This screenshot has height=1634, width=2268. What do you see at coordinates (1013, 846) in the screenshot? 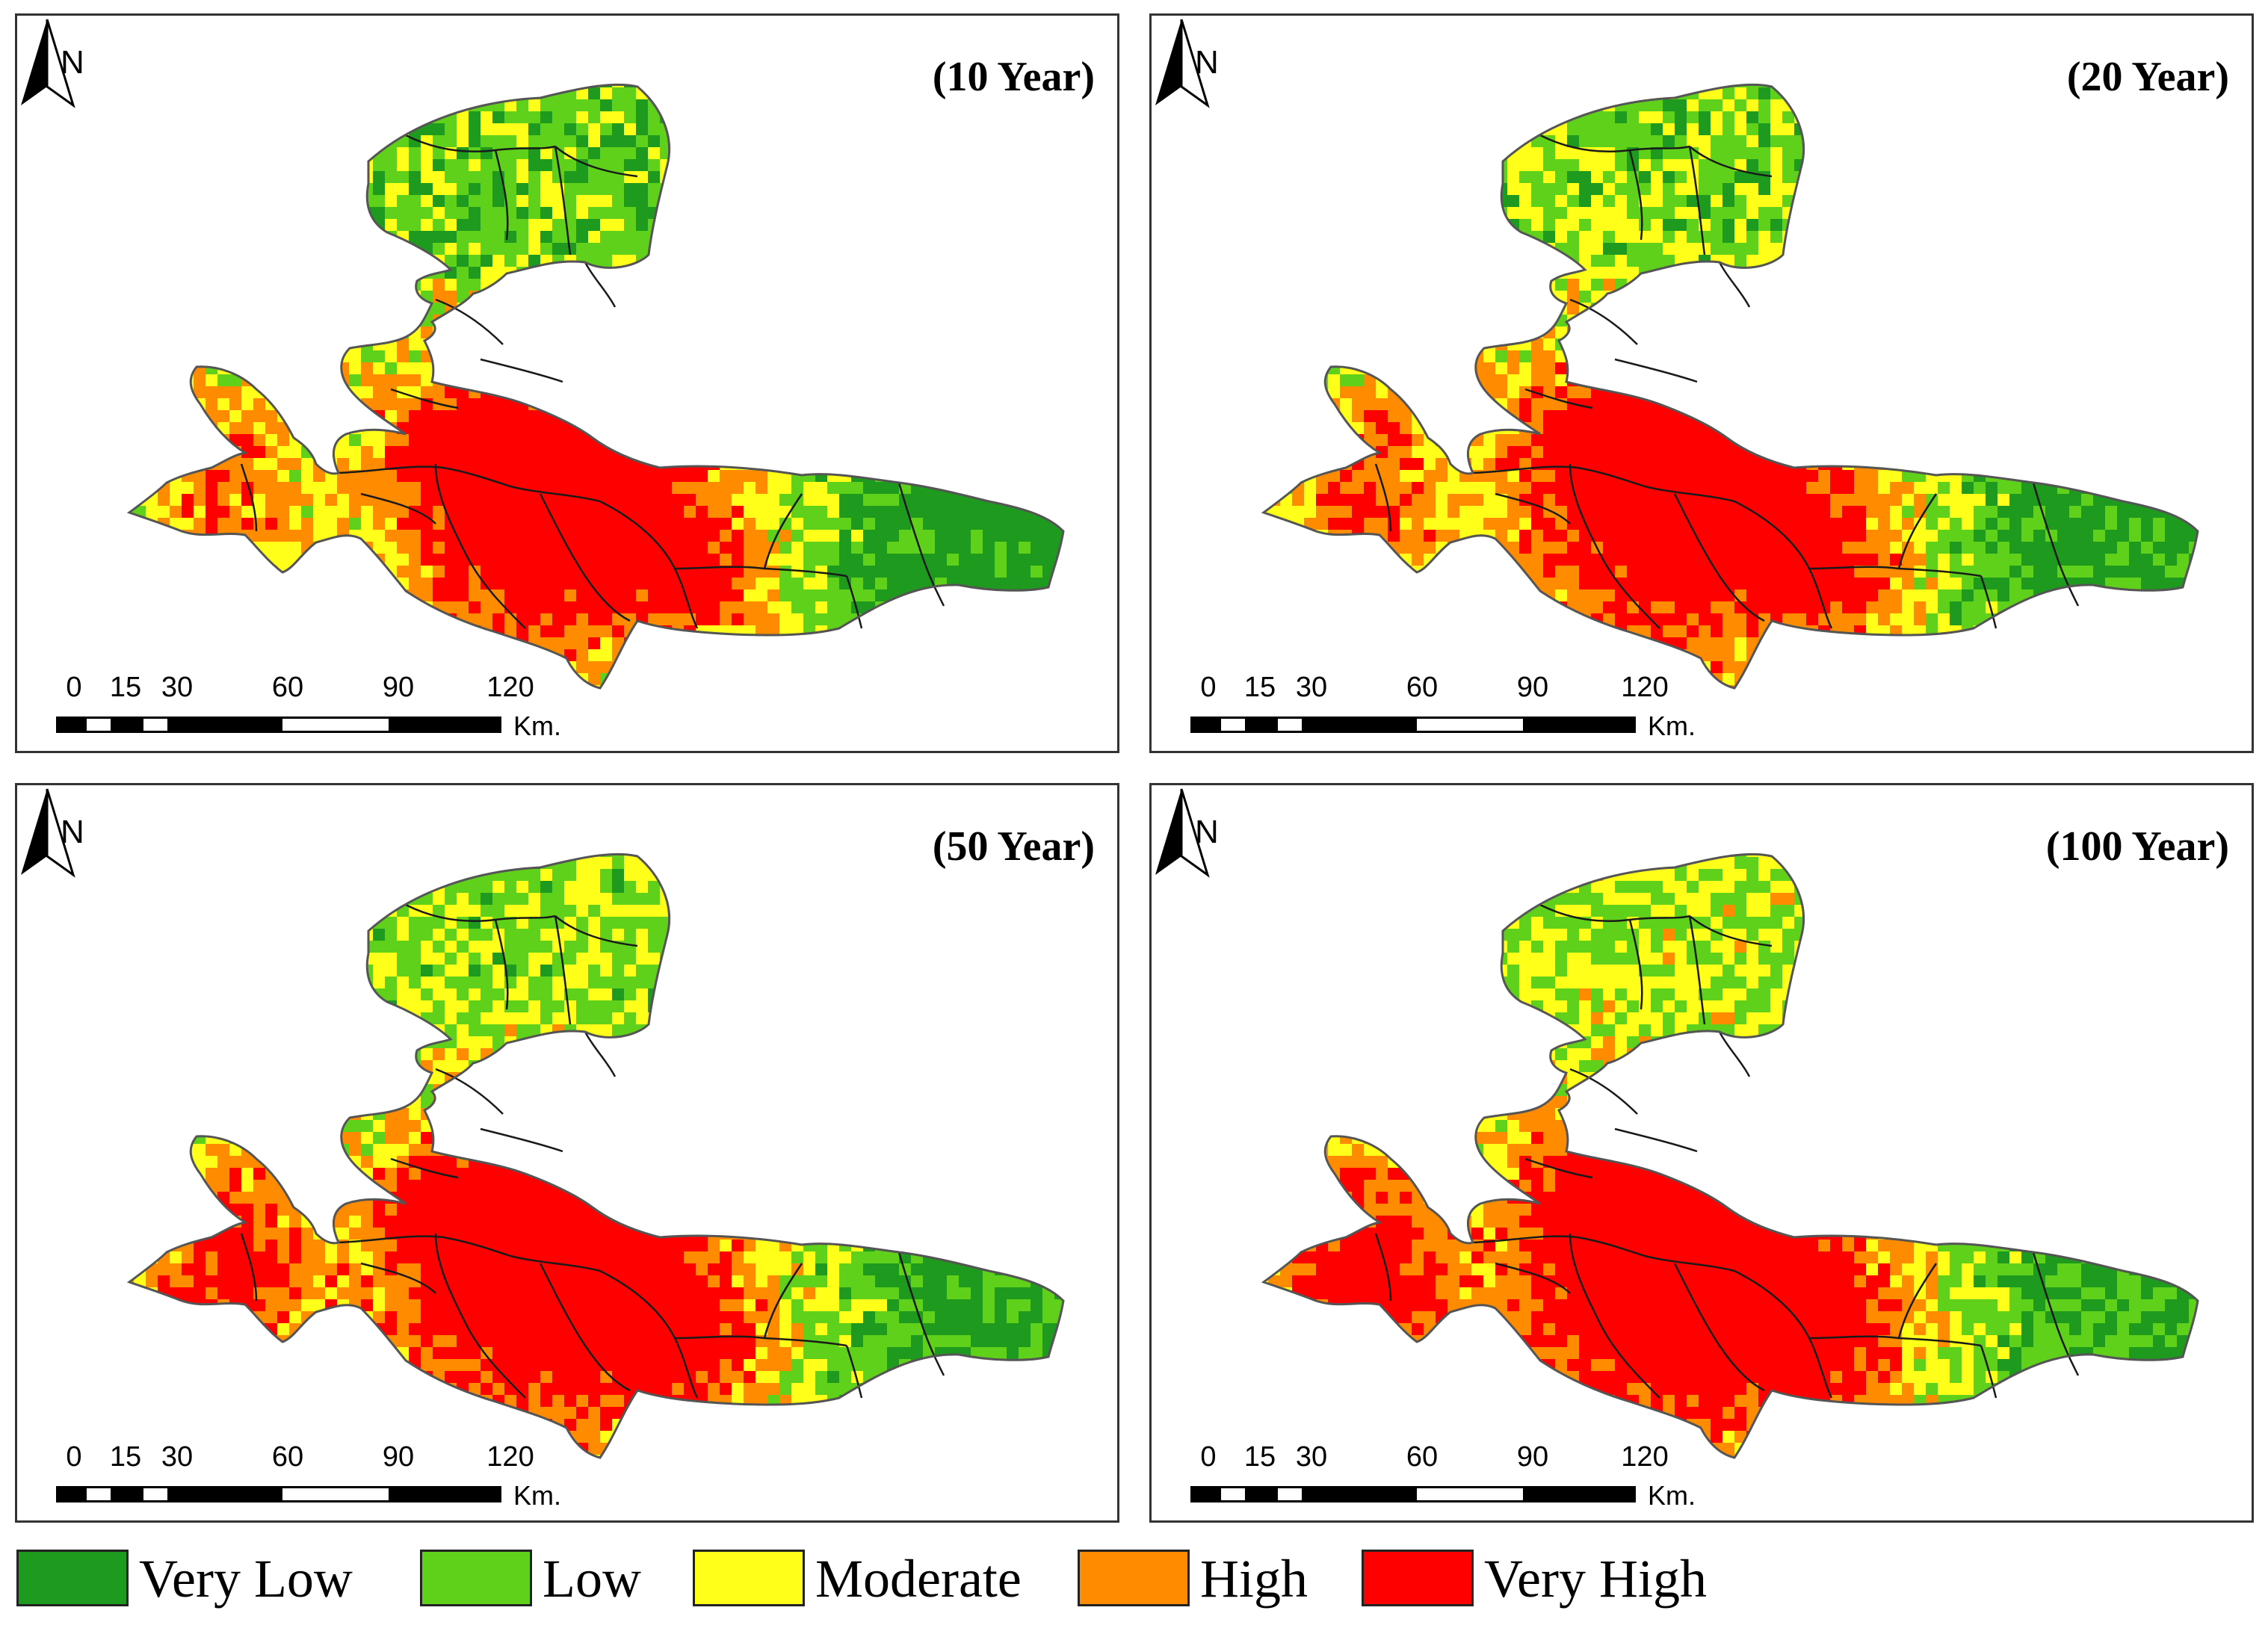
I see `panel-title: (50 Year)` at bounding box center [1013, 846].